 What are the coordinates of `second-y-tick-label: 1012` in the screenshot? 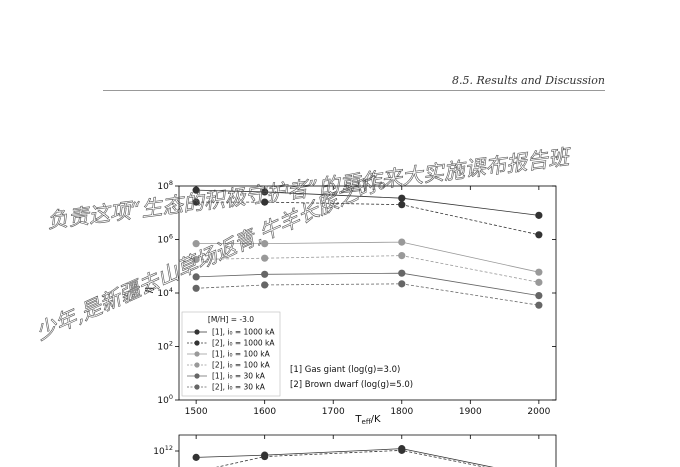 It's located at (163, 450).